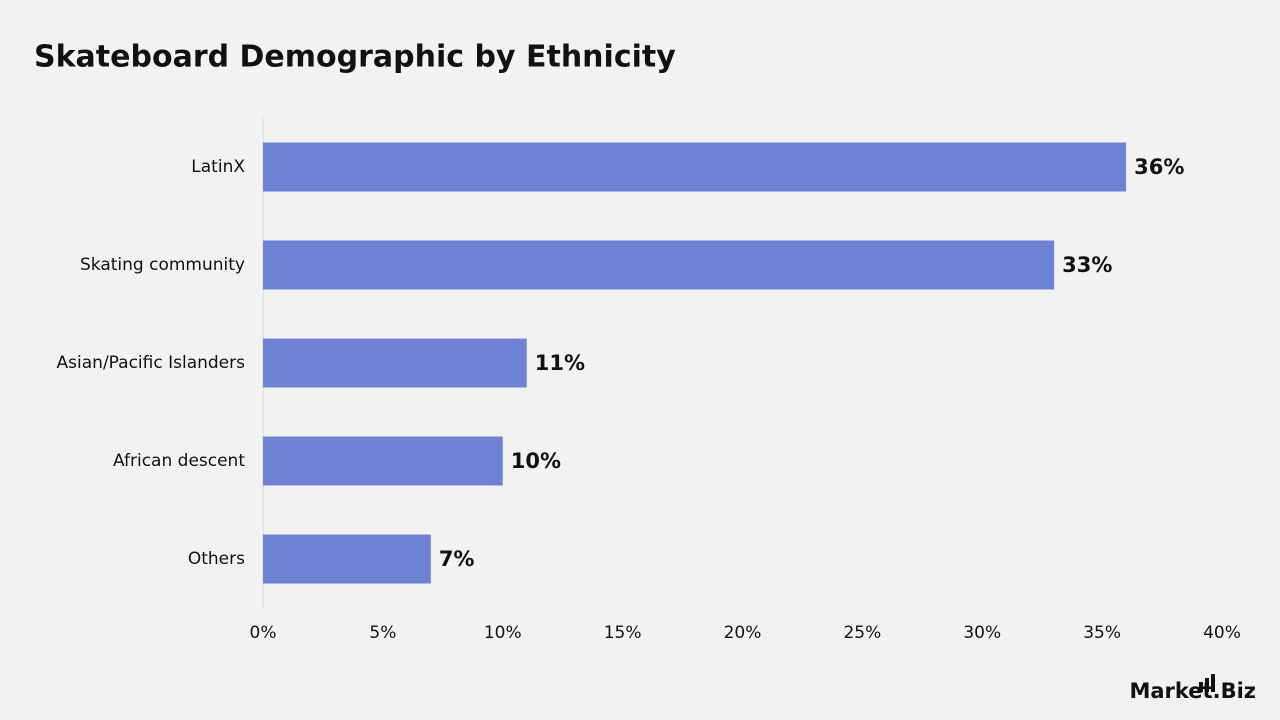 The width and height of the screenshot is (1280, 720). What do you see at coordinates (1087, 265) in the screenshot?
I see `value-label: 33%` at bounding box center [1087, 265].